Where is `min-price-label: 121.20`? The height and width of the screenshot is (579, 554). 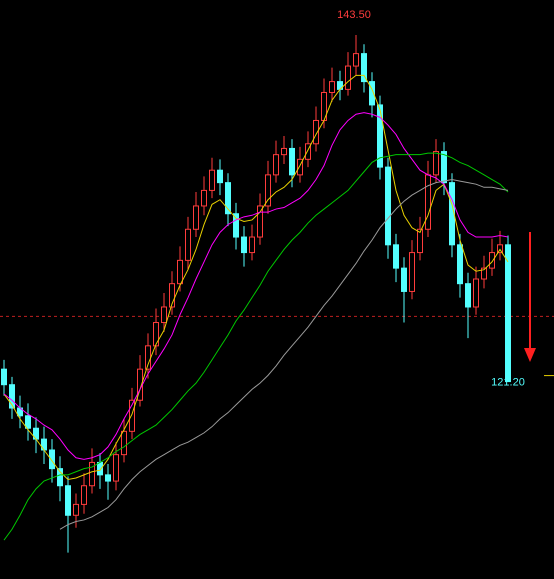
min-price-label: 121.20 is located at coordinates (508, 383).